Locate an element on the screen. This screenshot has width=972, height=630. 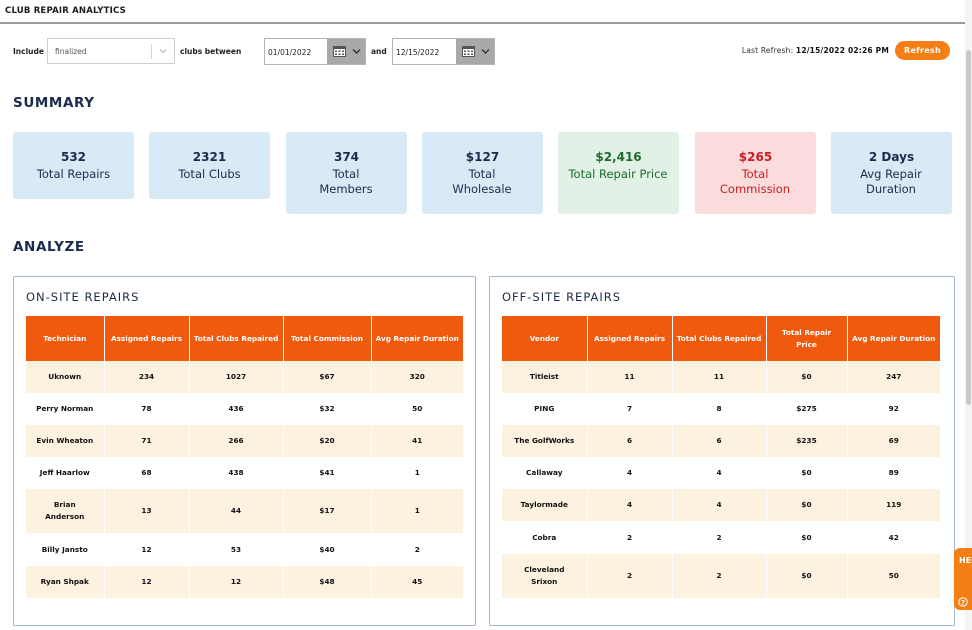
total-clubs-cell: 1027 is located at coordinates (236, 377).